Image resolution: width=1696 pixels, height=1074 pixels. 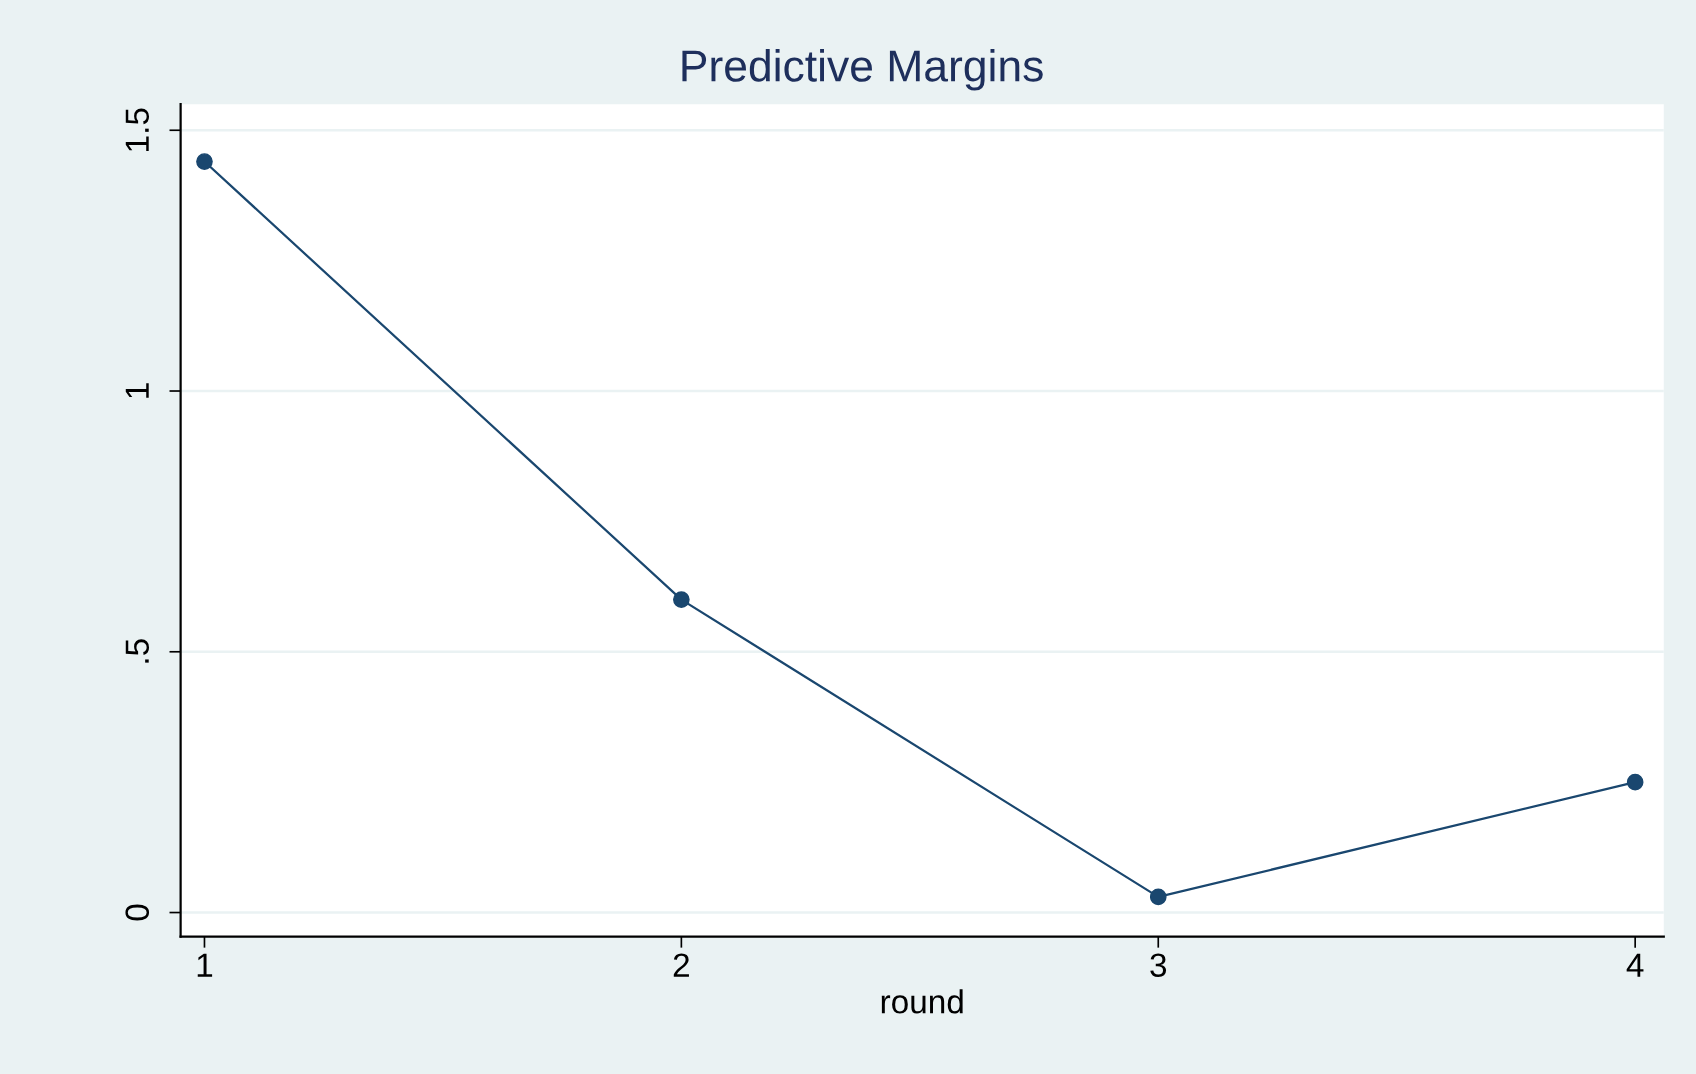 What do you see at coordinates (137, 912) in the screenshot?
I see `y-tick-label: 0` at bounding box center [137, 912].